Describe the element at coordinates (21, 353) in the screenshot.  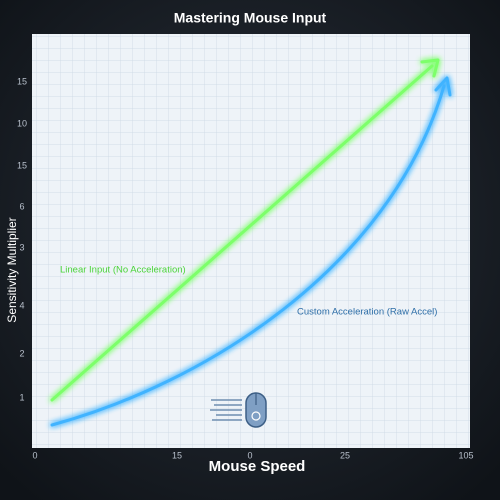
I see `y-tick-label: 2` at that location.